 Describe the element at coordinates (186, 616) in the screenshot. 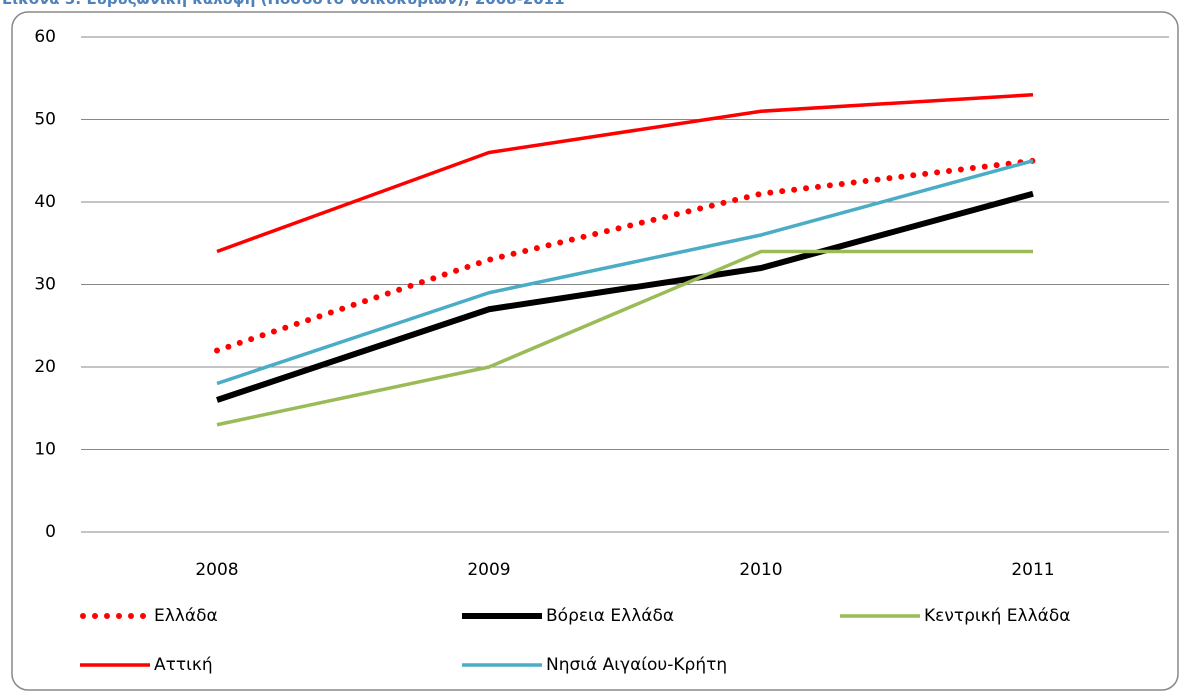

I see `legend-label: Ελλάδα` at that location.